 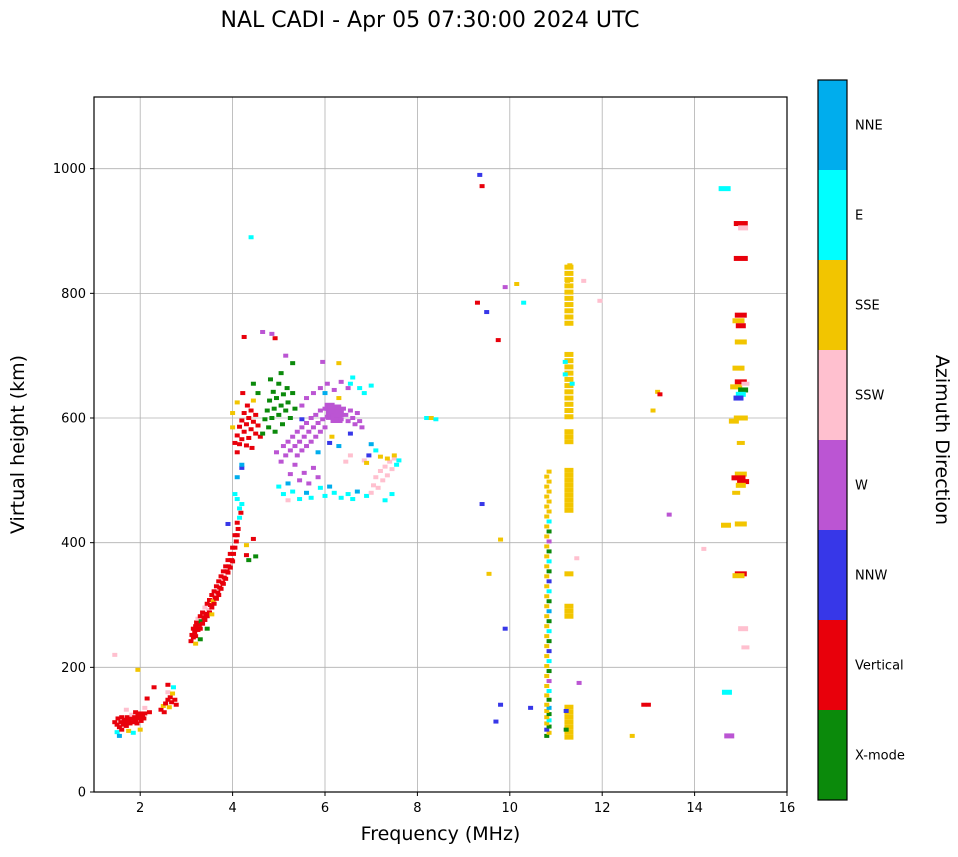 I want to click on y-axis: 0 200 400 600 800 1000, so click(x=73, y=481).